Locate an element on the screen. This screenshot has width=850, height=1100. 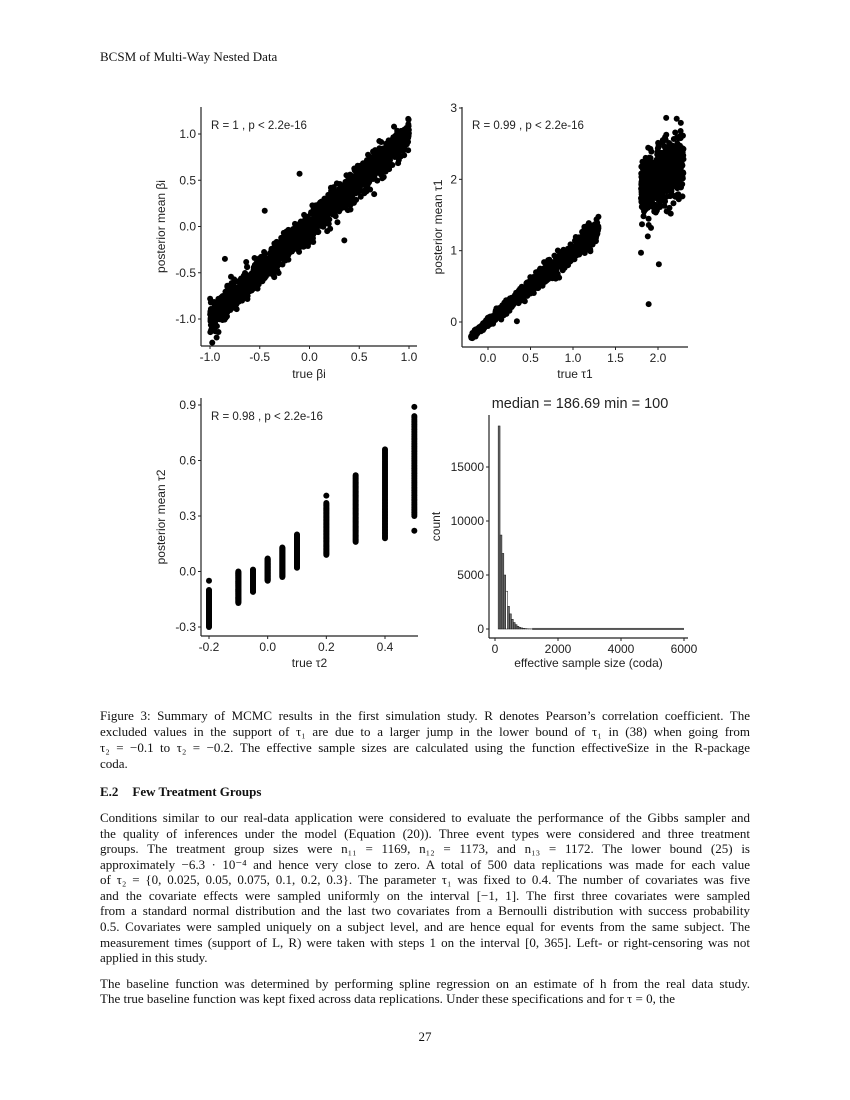
y-tick-label: 0.6 is located at coordinates (187, 461).